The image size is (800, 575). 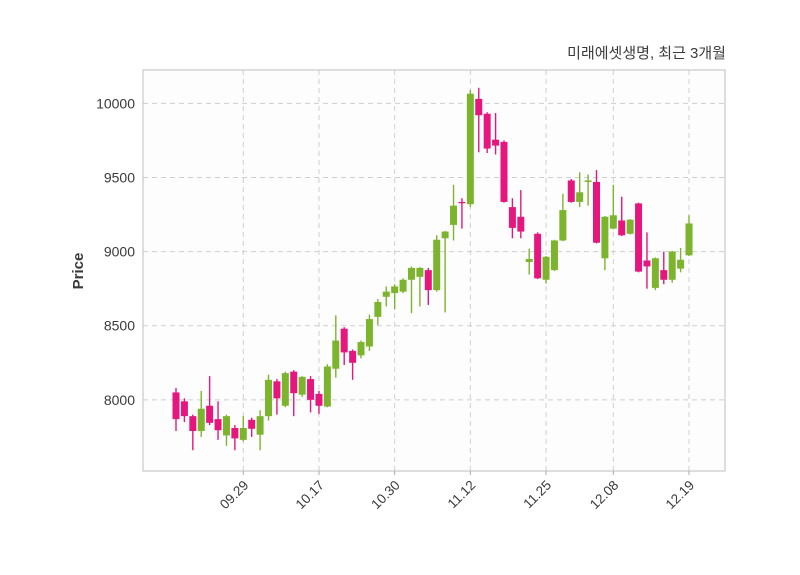 I want to click on y-axis-tick-labels: 10000 9500 9000 8500 8000, so click(x=115, y=251).